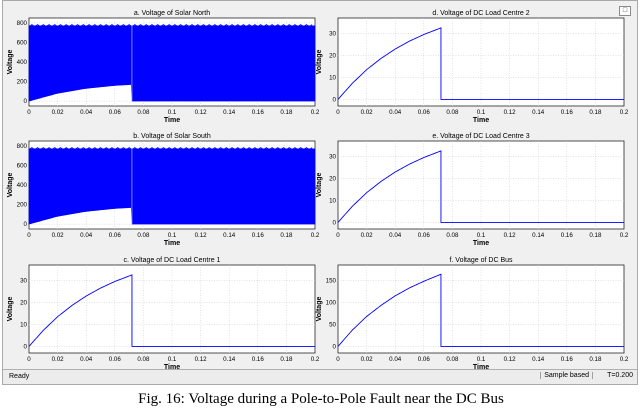 The height and width of the screenshot is (415, 642). Describe the element at coordinates (331, 280) in the screenshot. I see `y-tick-label: 150` at that location.